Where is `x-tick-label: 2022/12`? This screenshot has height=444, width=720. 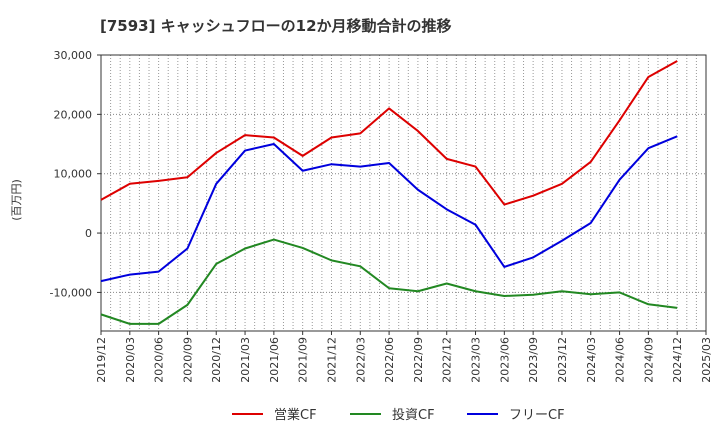 x-tick-label: 2022/12 is located at coordinates (447, 360).